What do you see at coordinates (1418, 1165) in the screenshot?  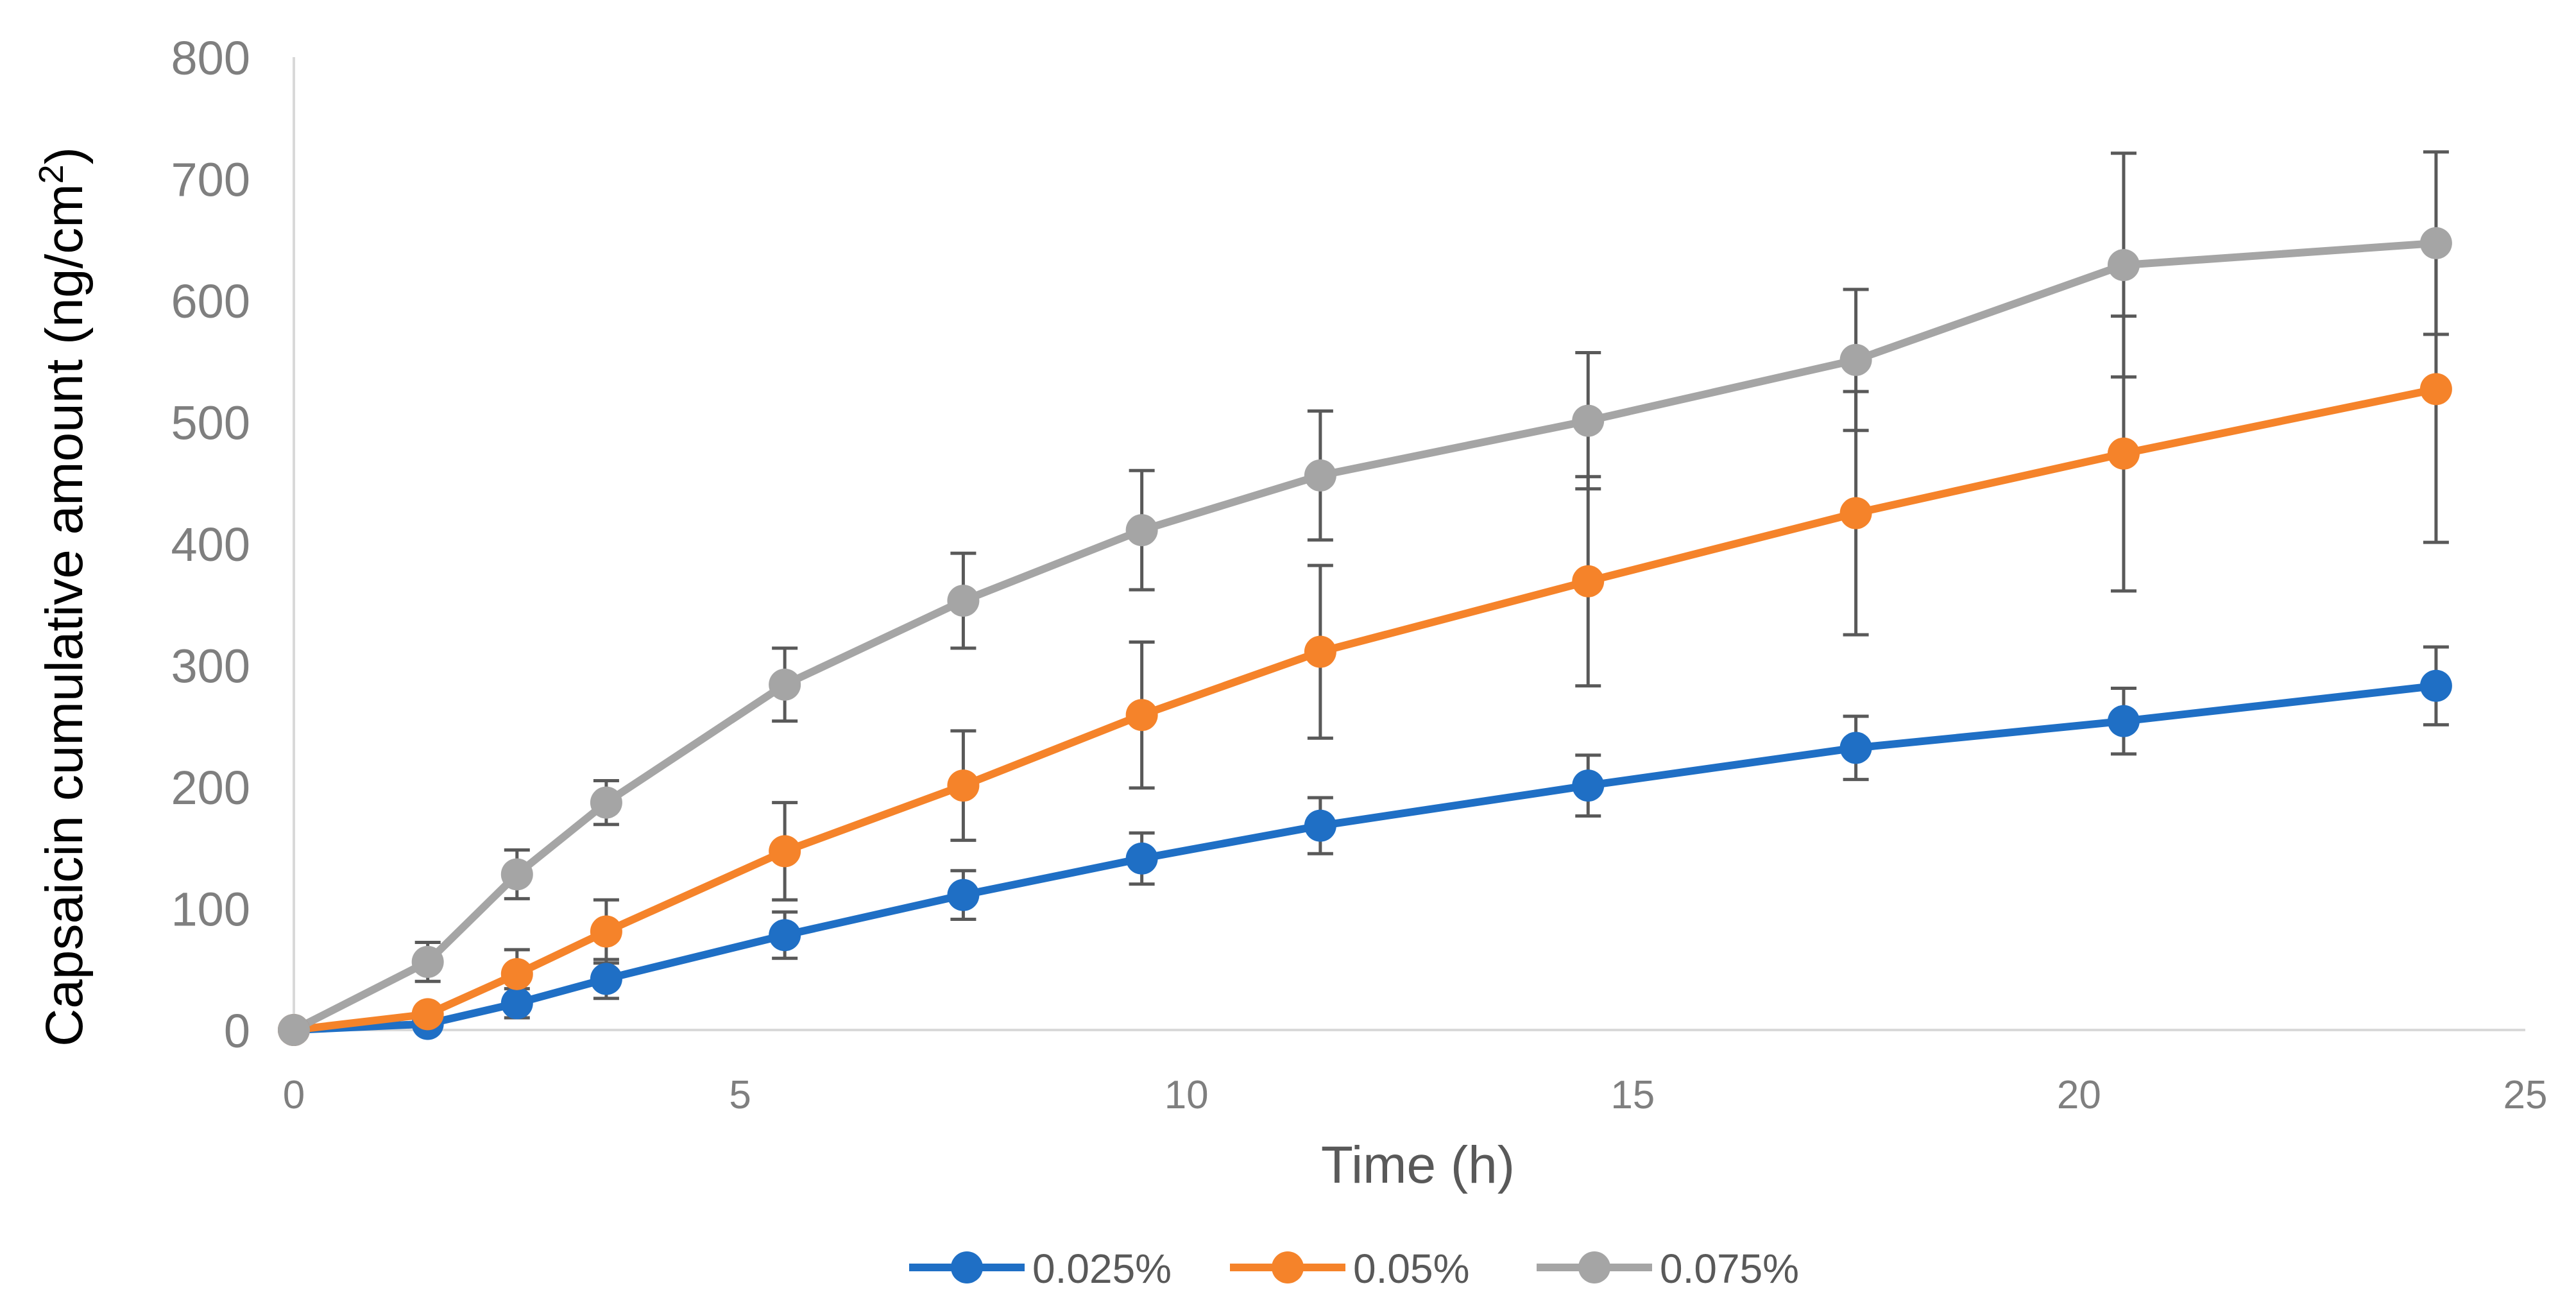 I see `x-axis-title: Time (h)` at bounding box center [1418, 1165].